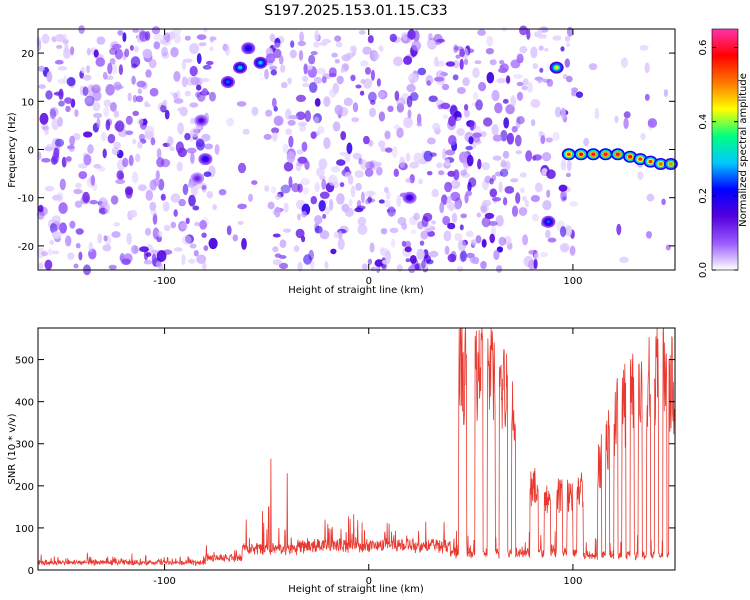 The width and height of the screenshot is (750, 600). Describe the element at coordinates (24, 361) in the screenshot. I see `y-tick-label: 500` at that location.